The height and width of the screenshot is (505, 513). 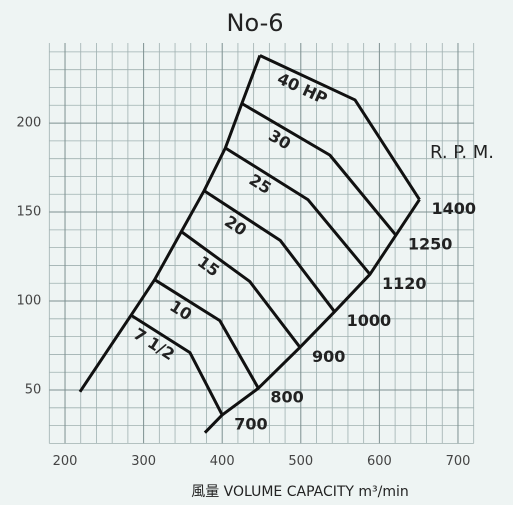 What do you see at coordinates (404, 283) in the screenshot?
I see `rpm-label: 1120` at bounding box center [404, 283].